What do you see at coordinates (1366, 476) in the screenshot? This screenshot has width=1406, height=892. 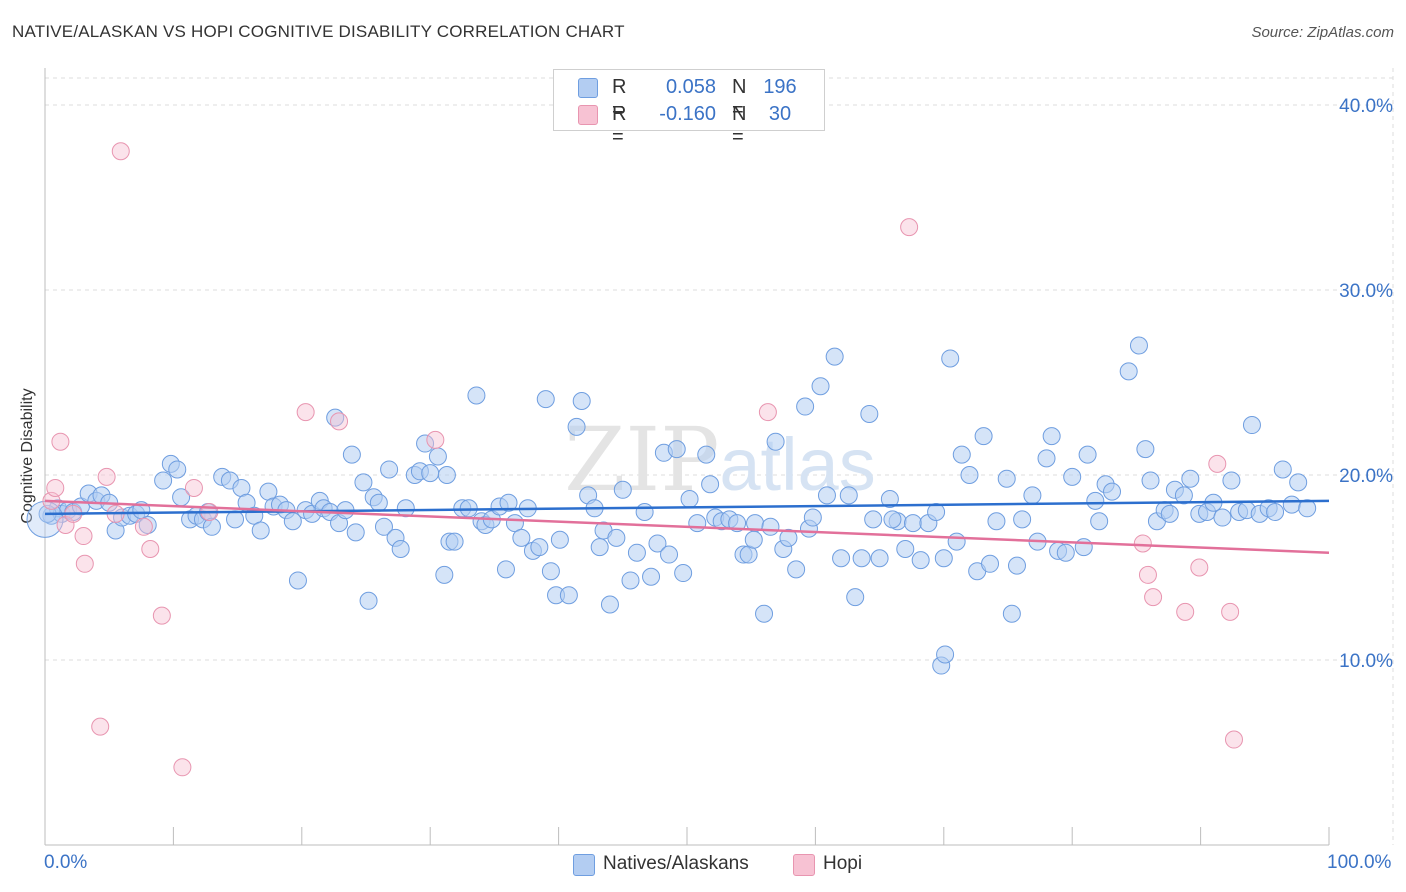 I see `y-tick-label: 20.0%` at bounding box center [1366, 476].